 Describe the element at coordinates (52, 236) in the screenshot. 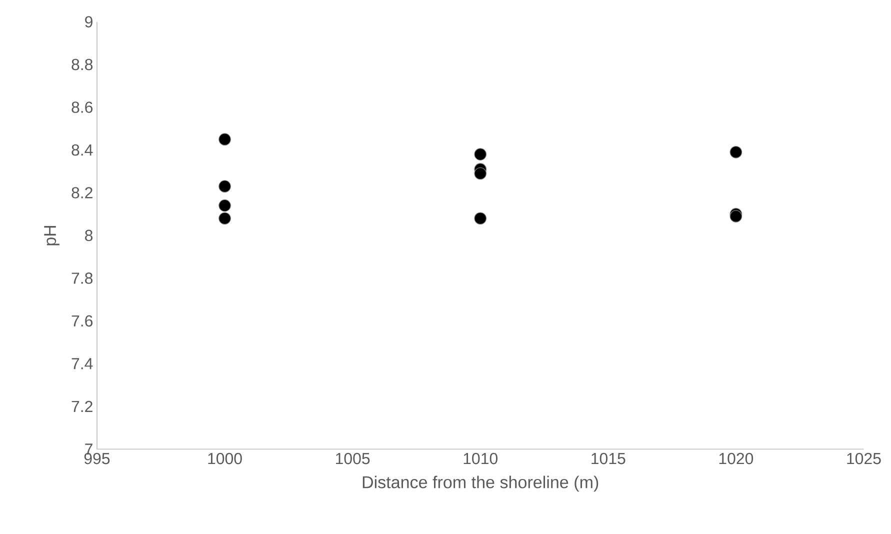

I see `y-axis-title: pH` at that location.